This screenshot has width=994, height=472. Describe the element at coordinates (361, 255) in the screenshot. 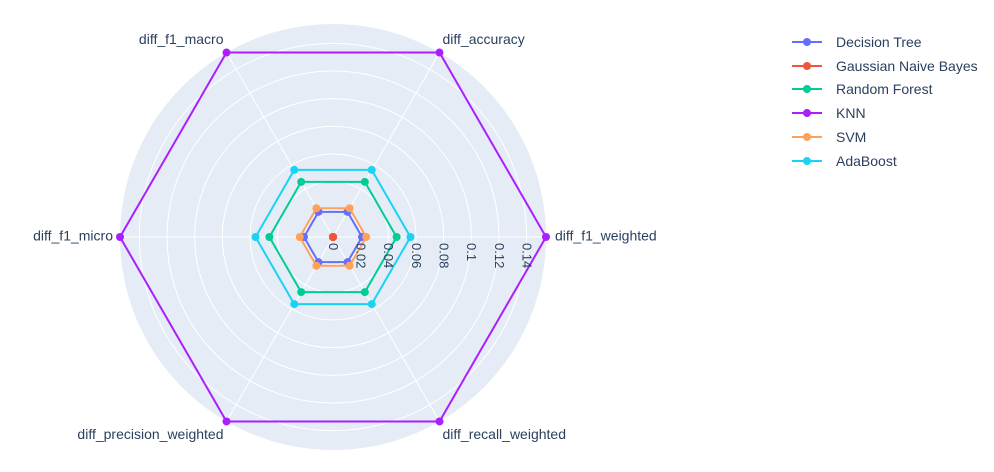

I see `radial-tick-label: 0.02` at that location.